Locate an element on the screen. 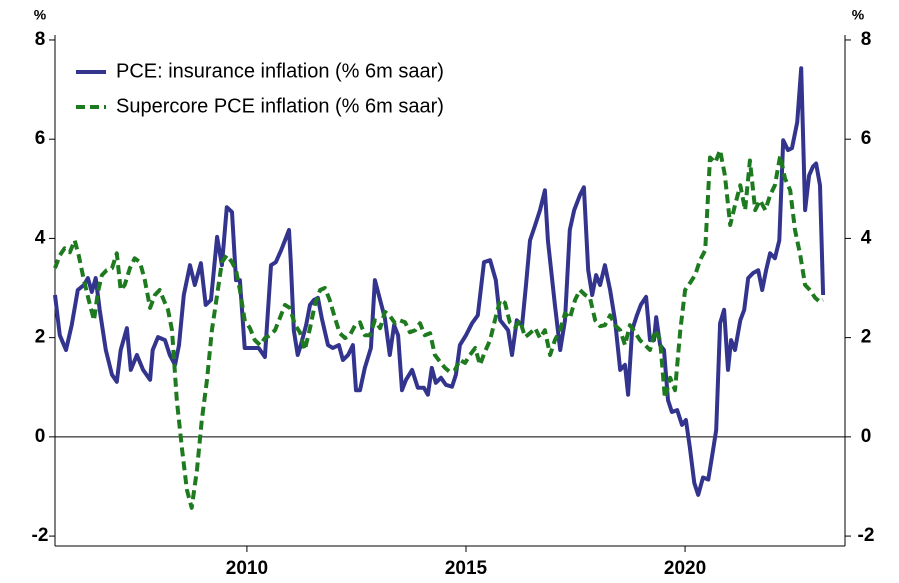 This screenshot has width=899, height=583. y-tick-label: -2 is located at coordinates (40, 535).